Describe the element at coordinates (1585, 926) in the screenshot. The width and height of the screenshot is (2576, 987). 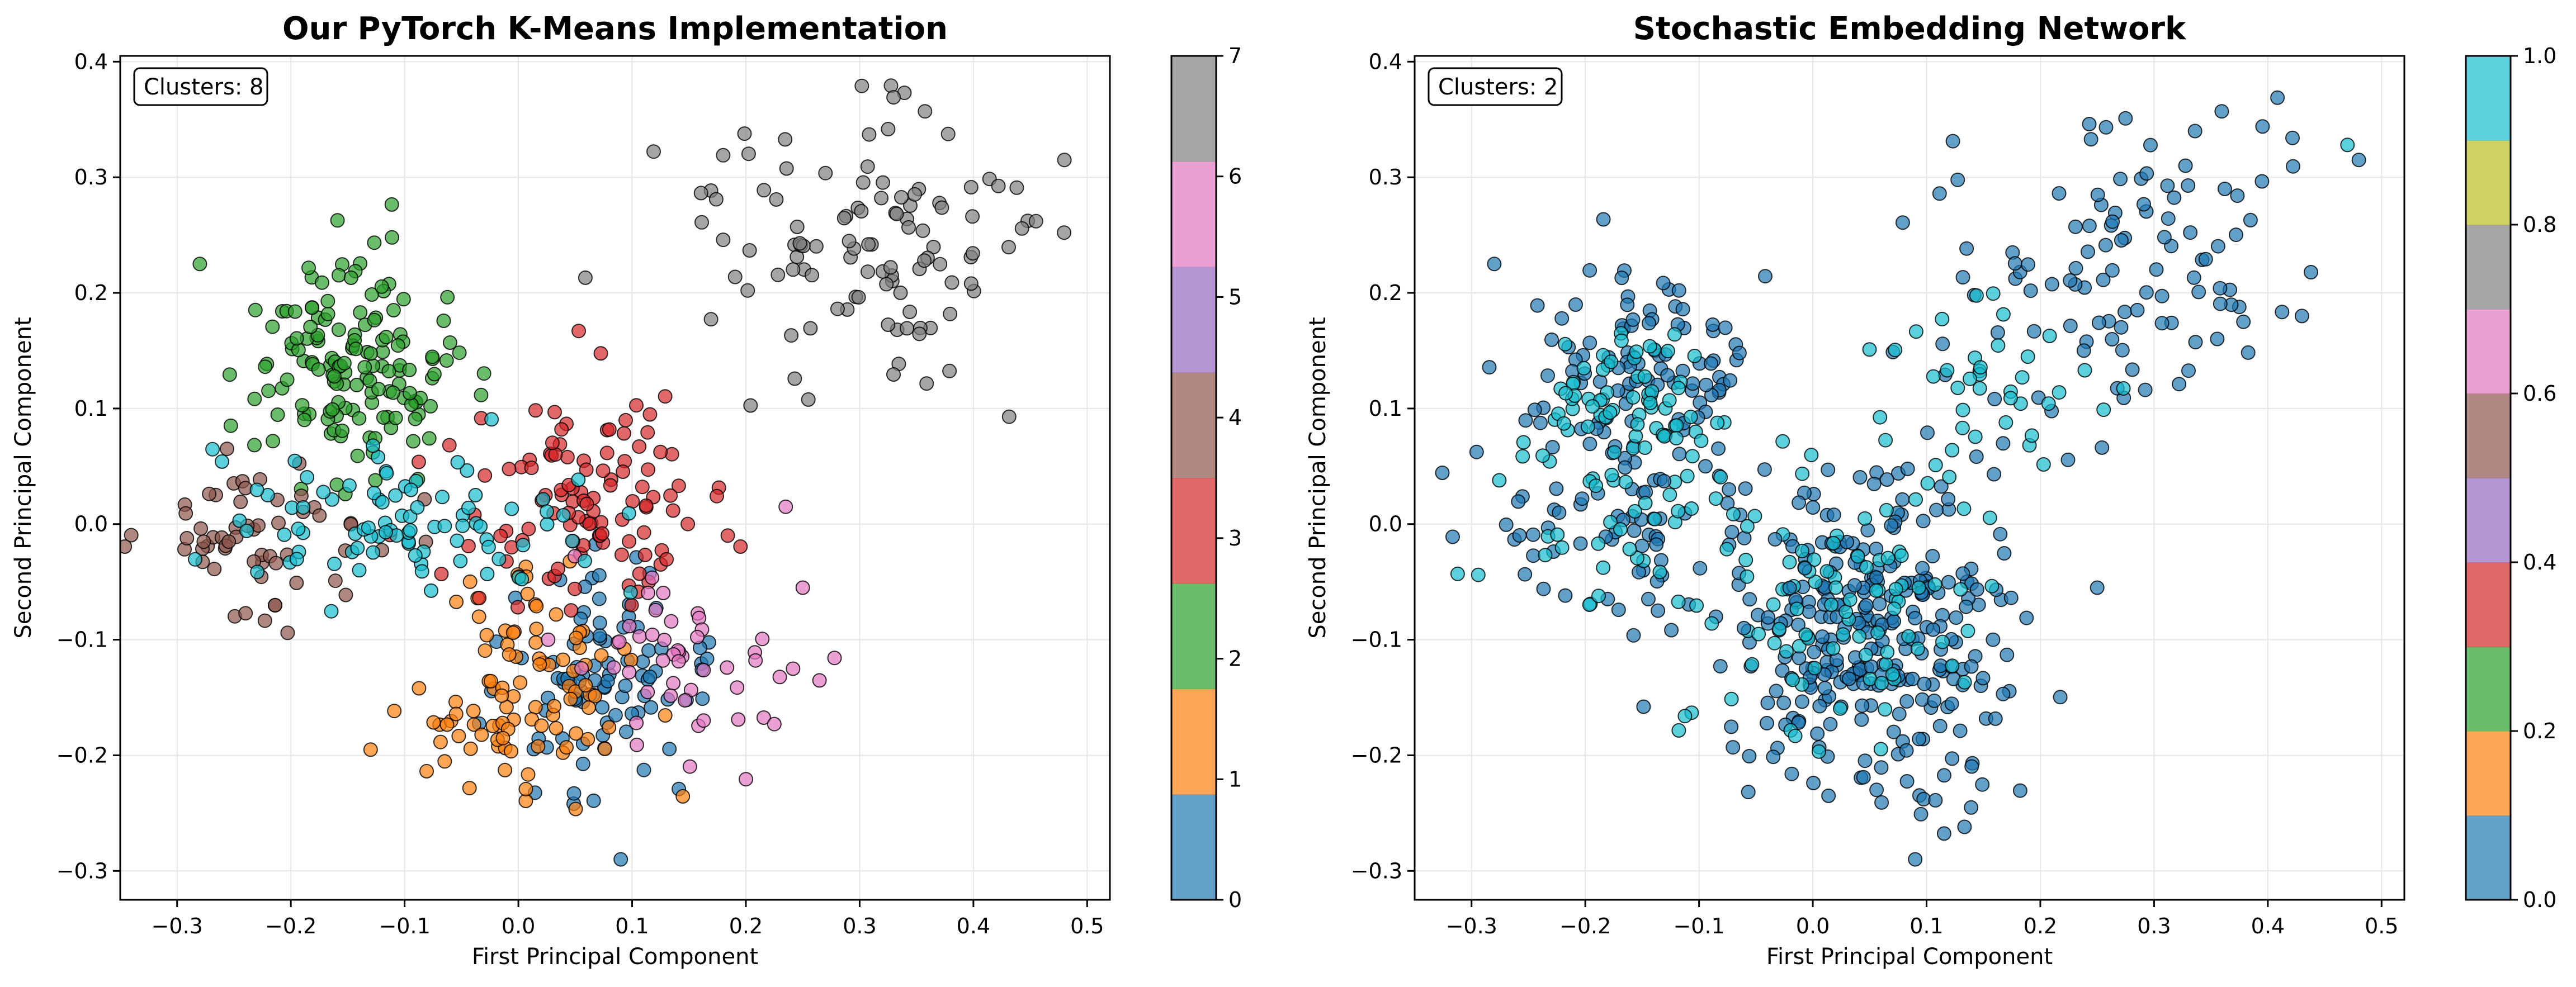
I see `x-tick-label: −0.2` at that location.